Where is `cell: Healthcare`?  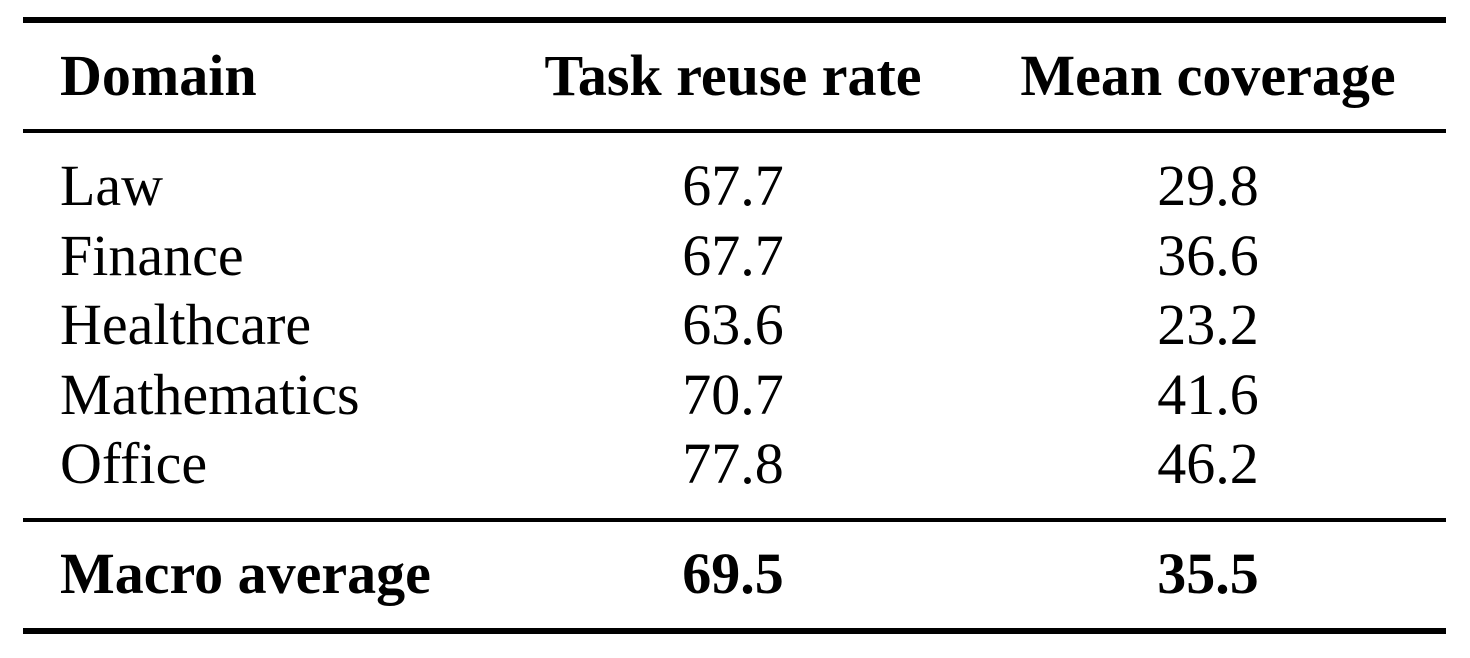
cell: Healthcare is located at coordinates (186, 324).